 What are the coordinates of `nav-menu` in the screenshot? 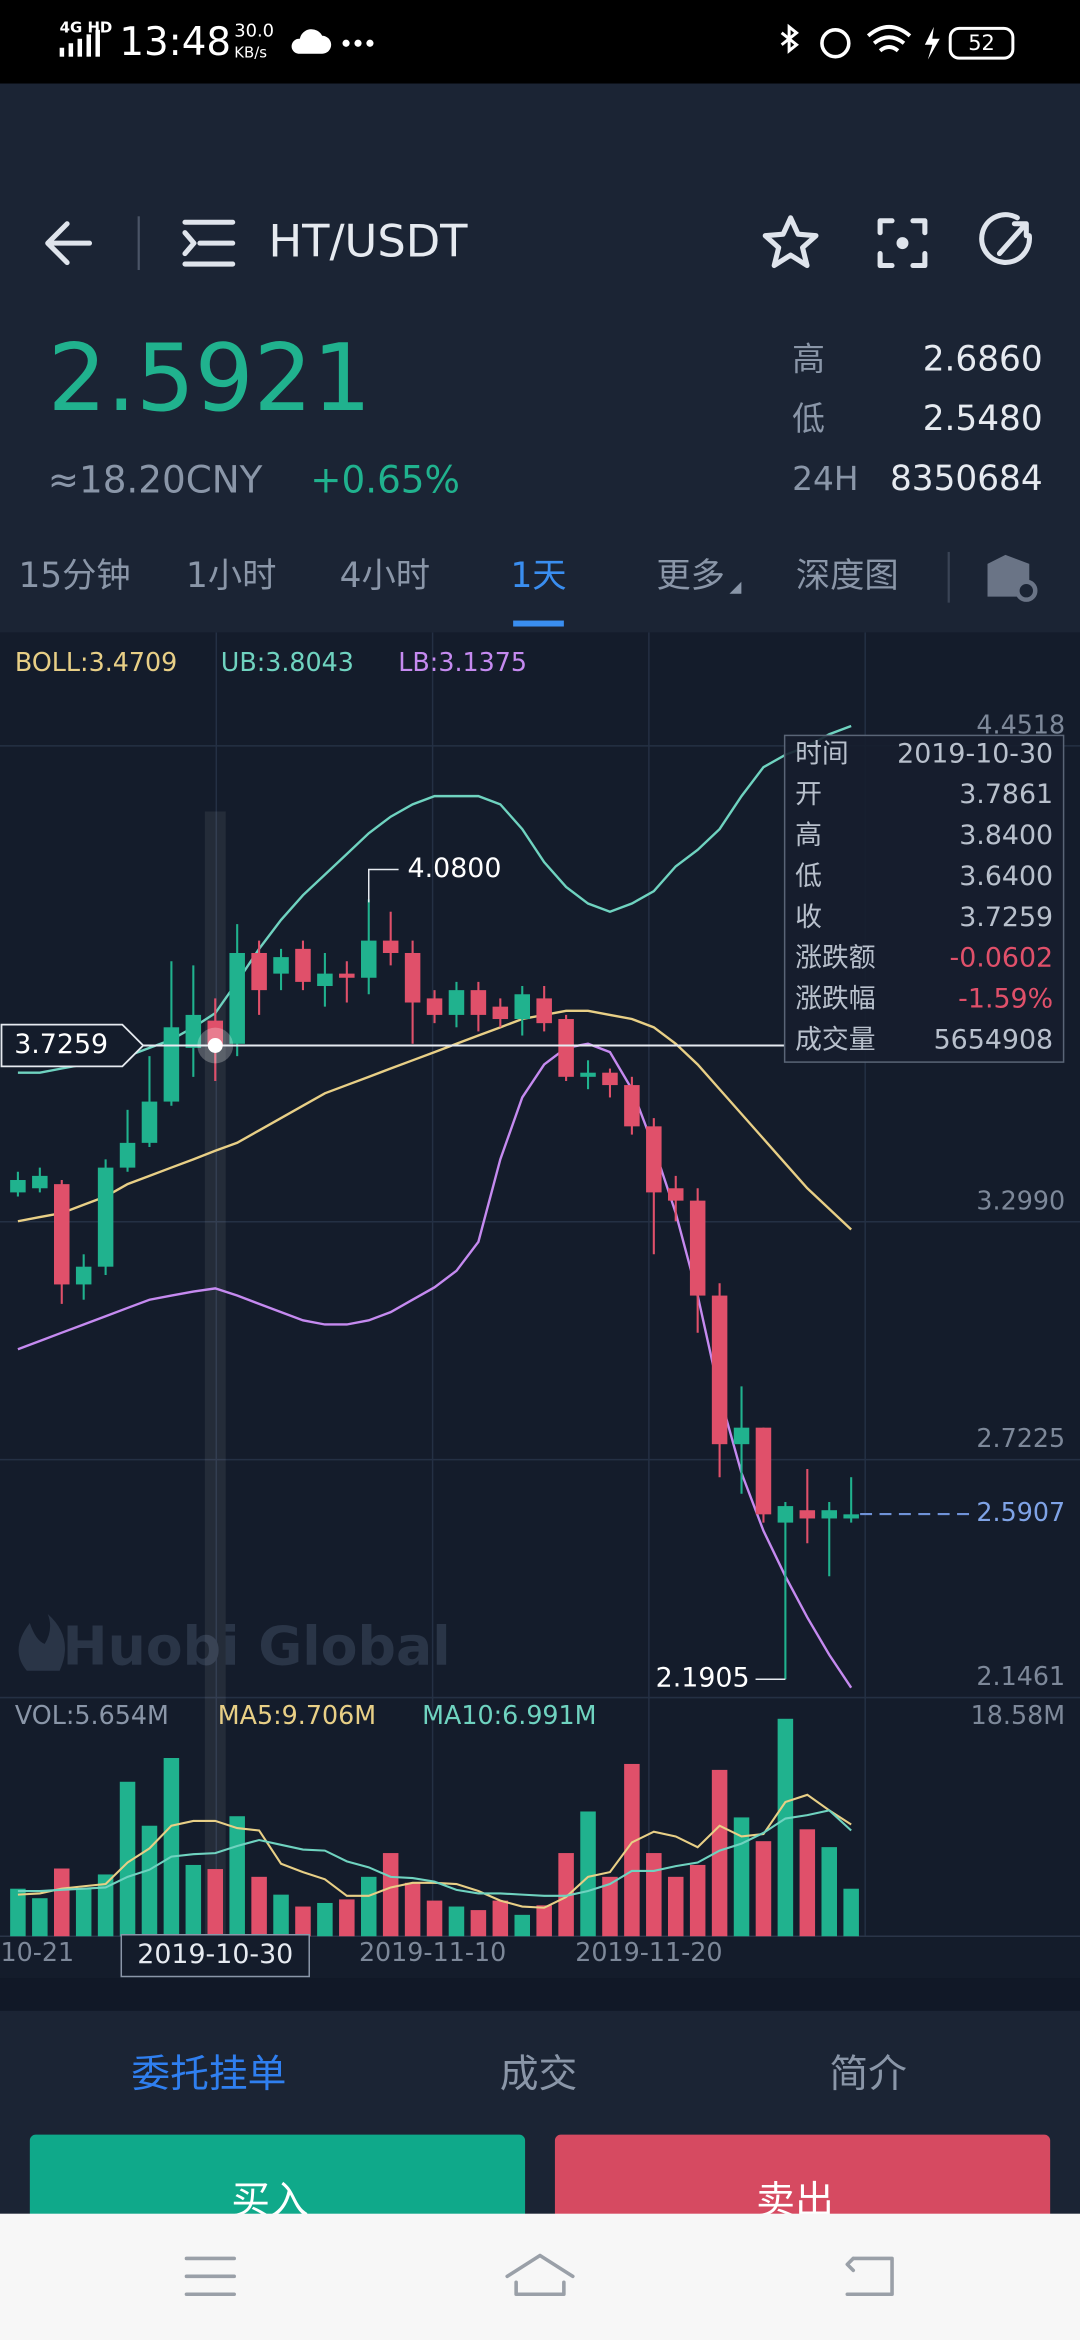 It's located at (210, 2276).